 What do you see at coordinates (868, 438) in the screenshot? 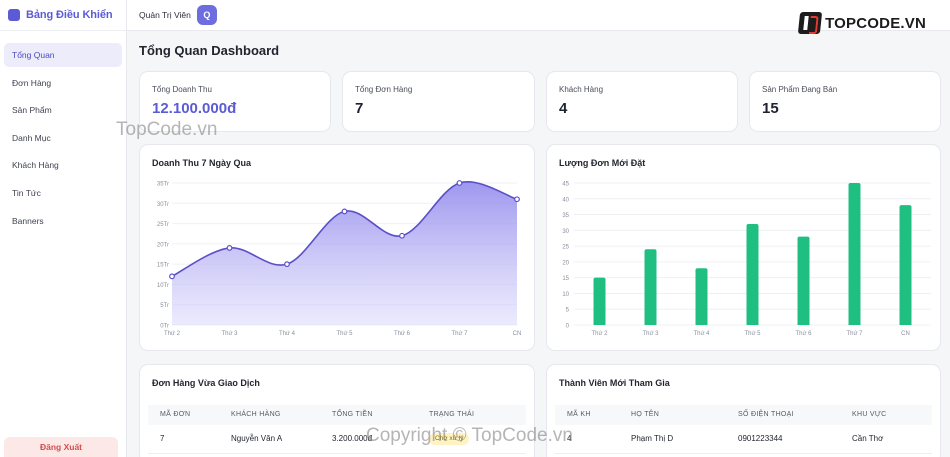
I see `member-area: Cần Thơ` at bounding box center [868, 438].